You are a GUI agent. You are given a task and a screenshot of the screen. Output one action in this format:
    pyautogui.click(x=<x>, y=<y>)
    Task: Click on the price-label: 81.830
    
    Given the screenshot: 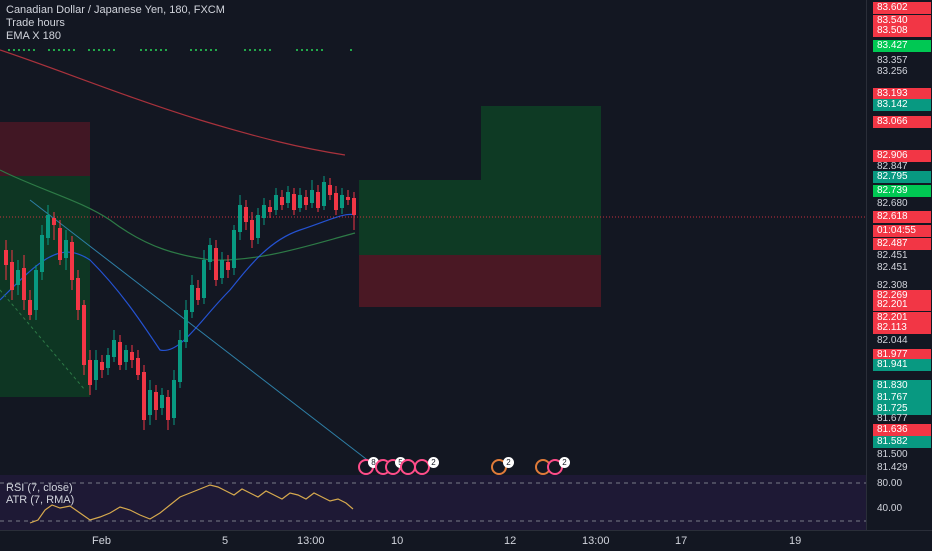 What is the action you would take?
    pyautogui.click(x=902, y=386)
    